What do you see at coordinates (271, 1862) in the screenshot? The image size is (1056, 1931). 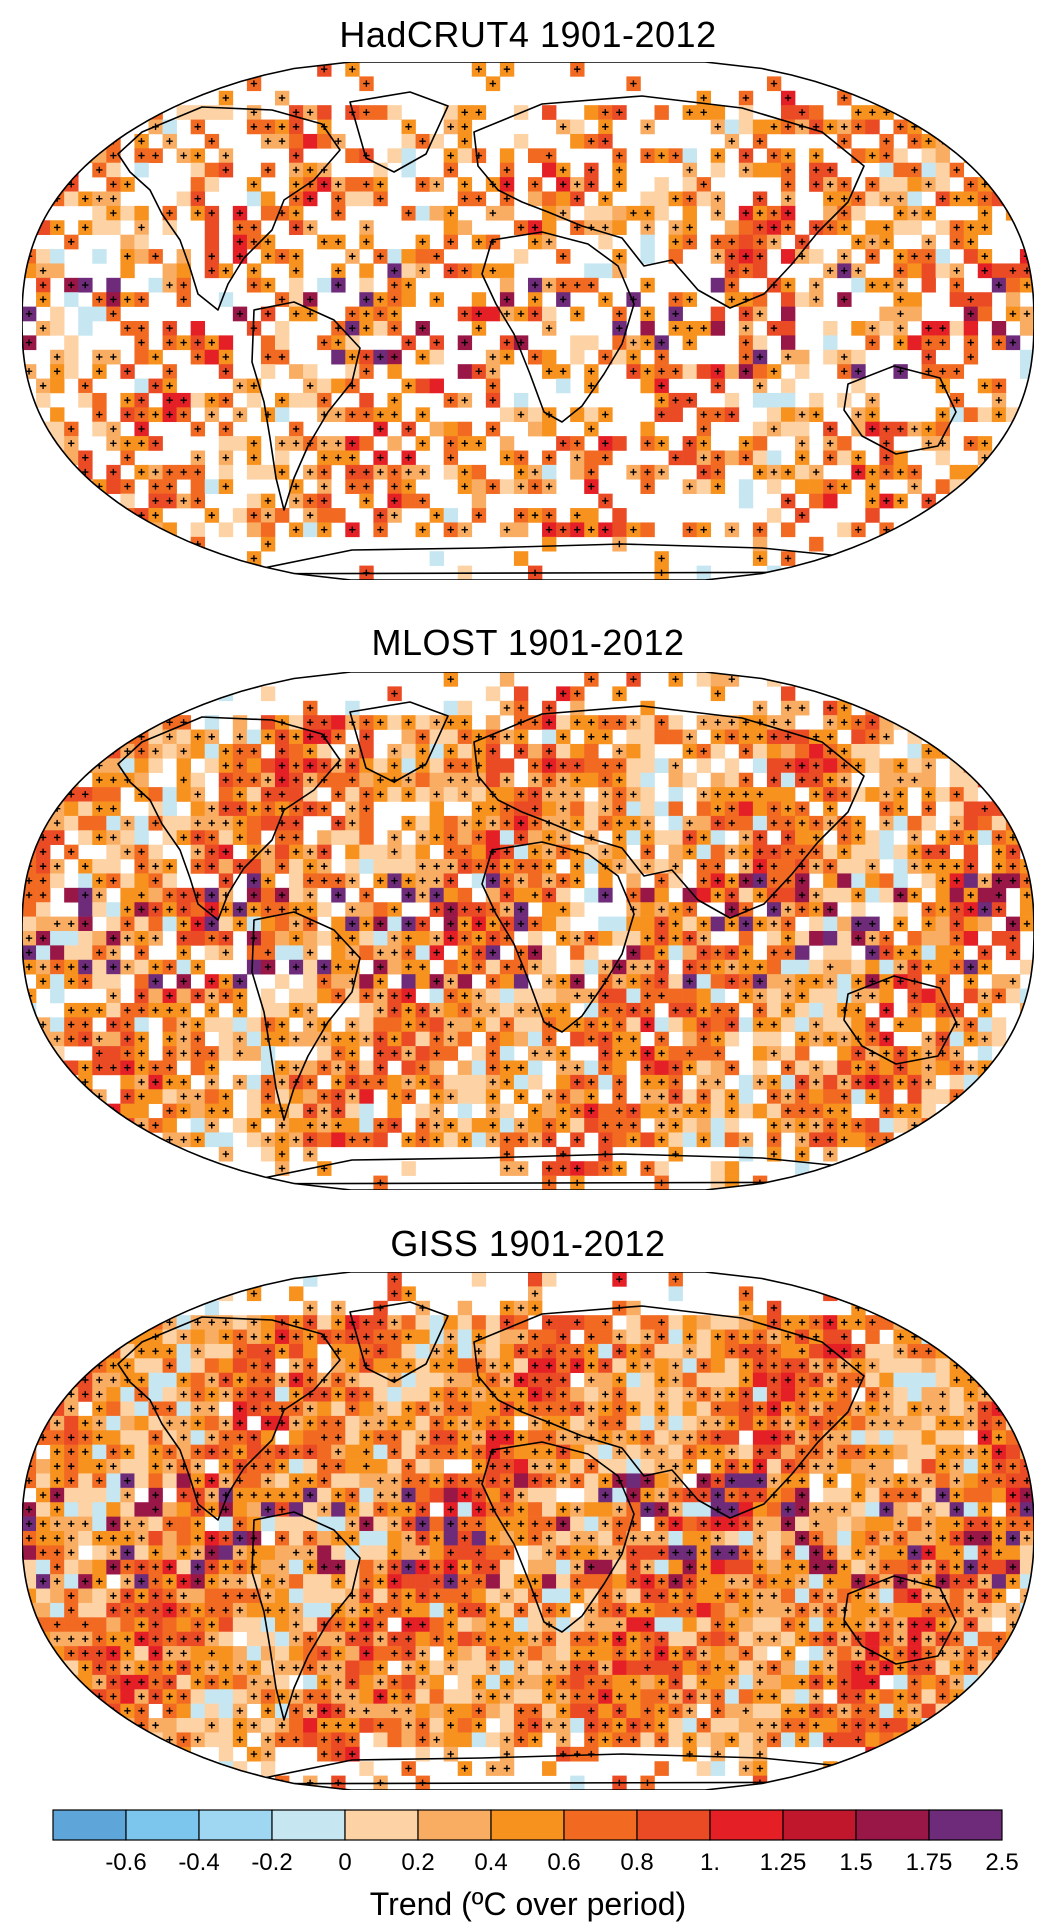 I see `colorbar-tick-label: -0.2` at bounding box center [271, 1862].